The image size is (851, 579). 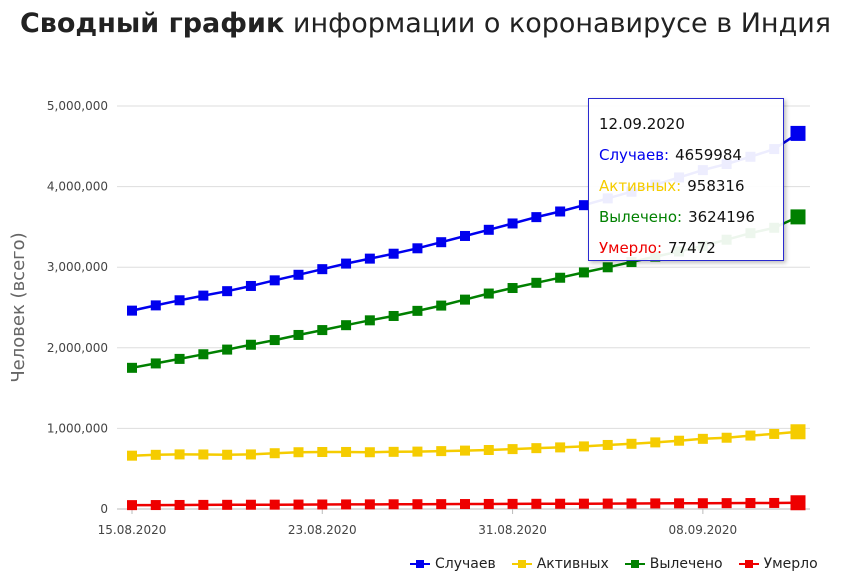 I want to click on y-axis-label: Человек (всего), so click(x=18, y=307).